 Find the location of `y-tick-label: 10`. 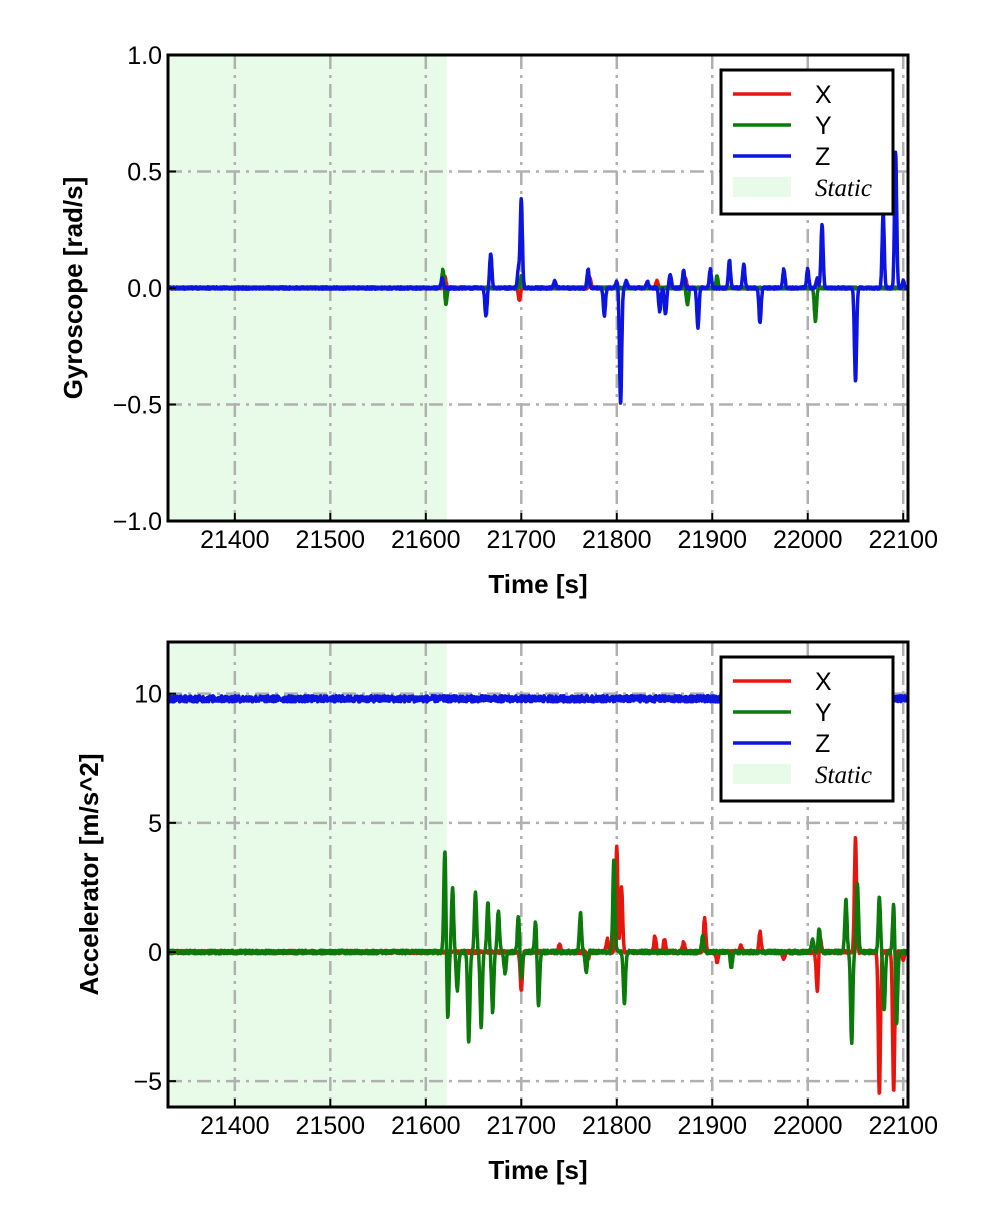

y-tick-label: 10 is located at coordinates (148, 695).